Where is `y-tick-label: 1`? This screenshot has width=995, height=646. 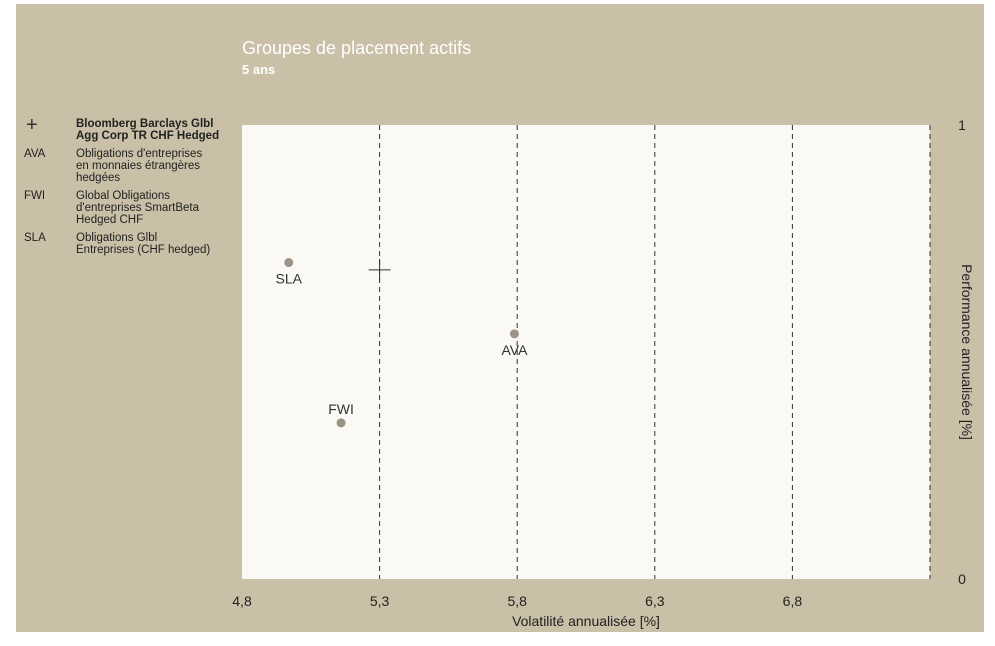
y-tick-label: 1 is located at coordinates (962, 125).